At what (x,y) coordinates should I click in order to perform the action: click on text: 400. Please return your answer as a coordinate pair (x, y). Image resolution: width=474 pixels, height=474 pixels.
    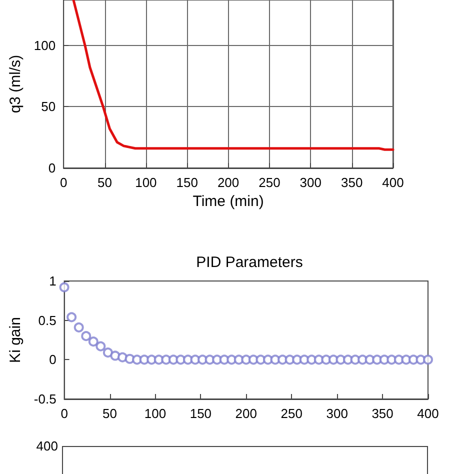
    Looking at the image, I should click on (47, 446).